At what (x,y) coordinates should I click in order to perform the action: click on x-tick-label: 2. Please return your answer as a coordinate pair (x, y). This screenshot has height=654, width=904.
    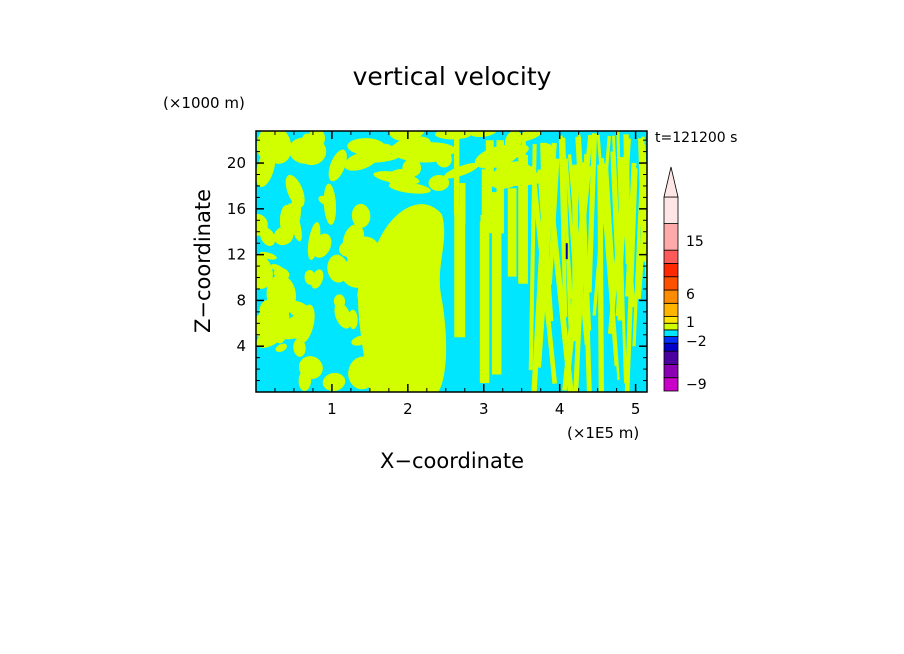
    Looking at the image, I should click on (408, 409).